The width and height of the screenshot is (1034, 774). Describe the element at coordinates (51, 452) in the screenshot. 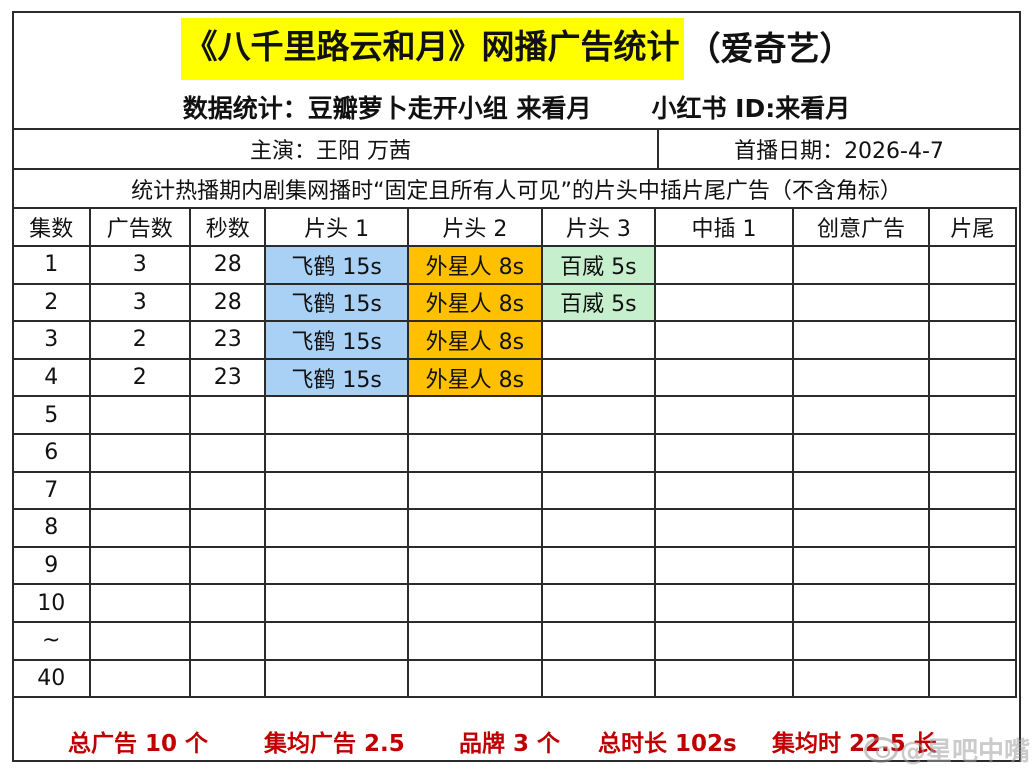

I see `cell-episode: 6` at that location.